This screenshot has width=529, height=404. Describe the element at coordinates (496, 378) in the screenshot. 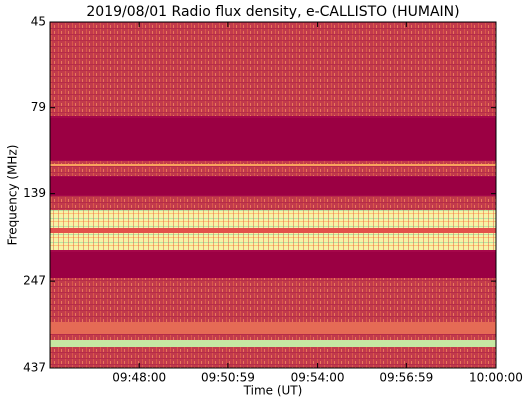

I see `x-tick-label: 10:00:00` at that location.